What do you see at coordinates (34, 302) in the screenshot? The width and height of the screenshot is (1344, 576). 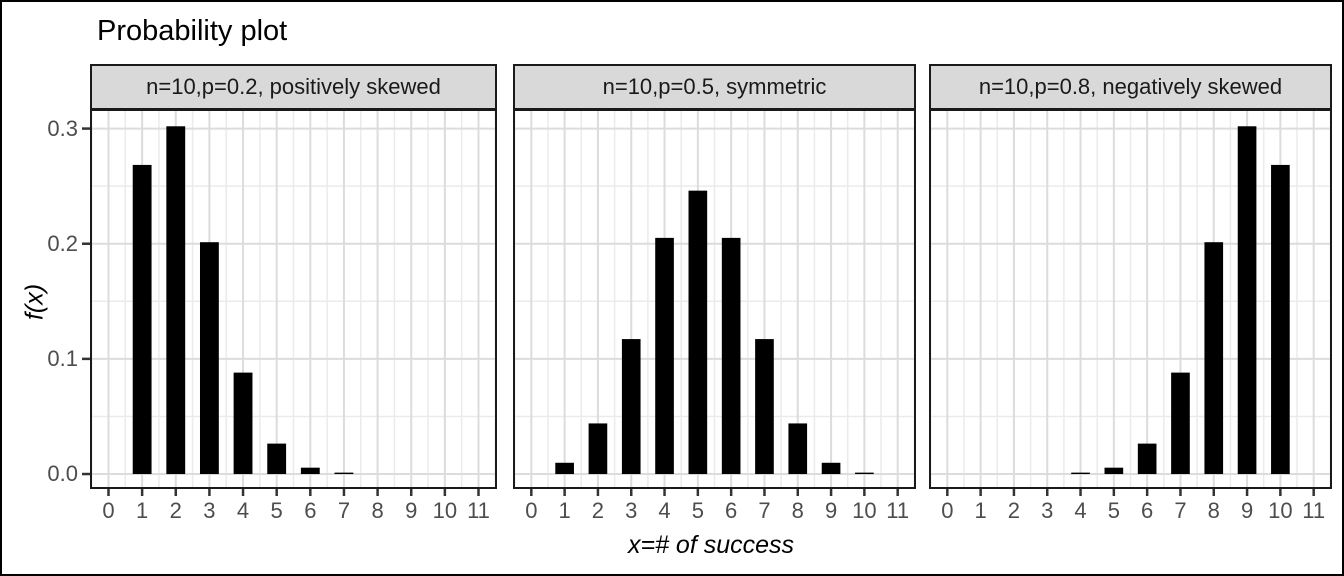 I see `y-axis-title: f(x)` at bounding box center [34, 302].